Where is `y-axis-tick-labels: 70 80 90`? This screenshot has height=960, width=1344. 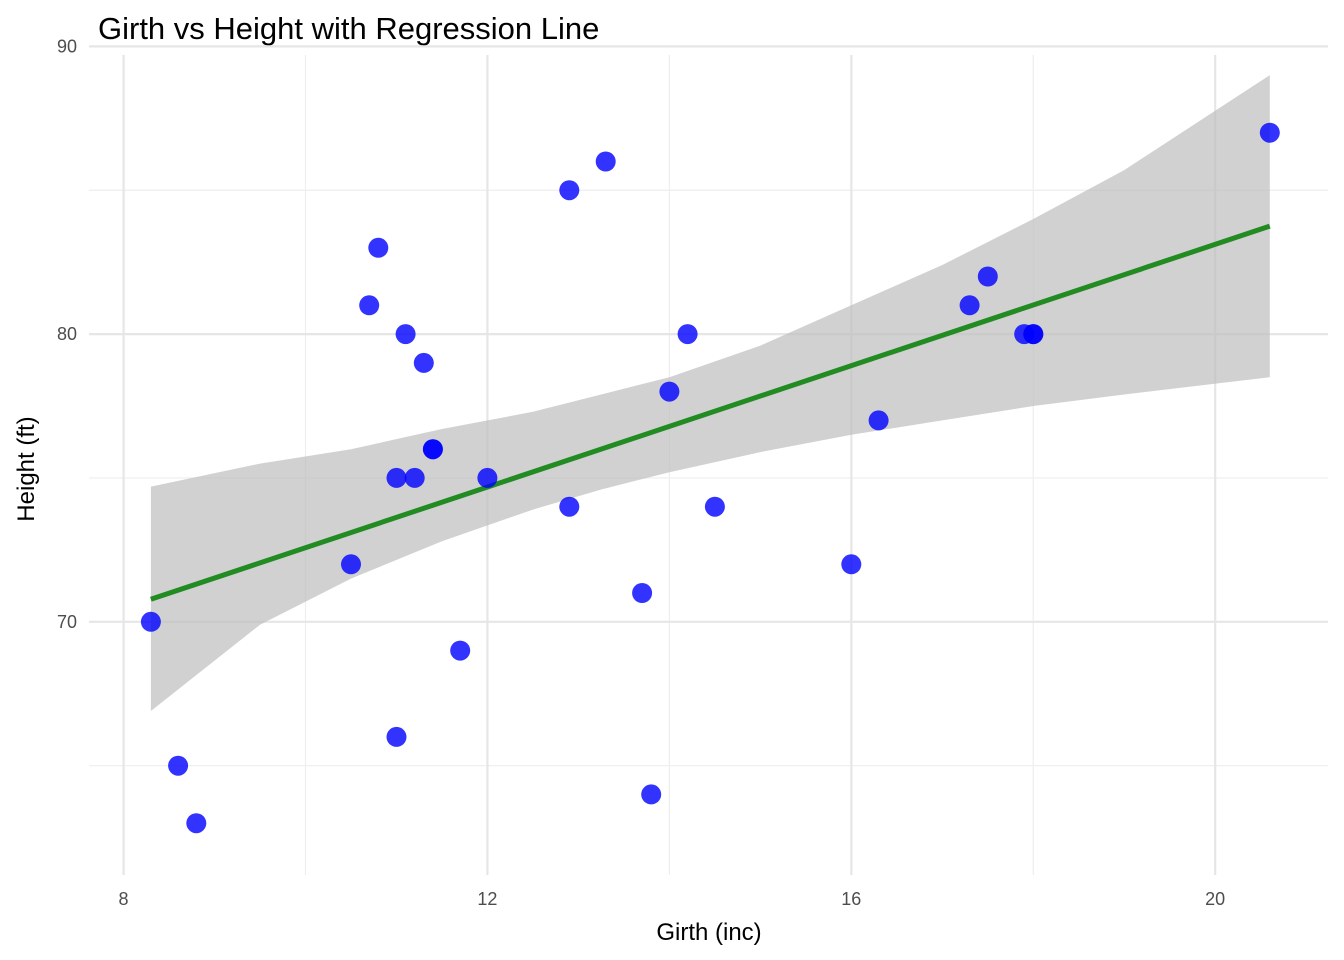
y-axis-tick-labels: 70 80 90 is located at coordinates (67, 333).